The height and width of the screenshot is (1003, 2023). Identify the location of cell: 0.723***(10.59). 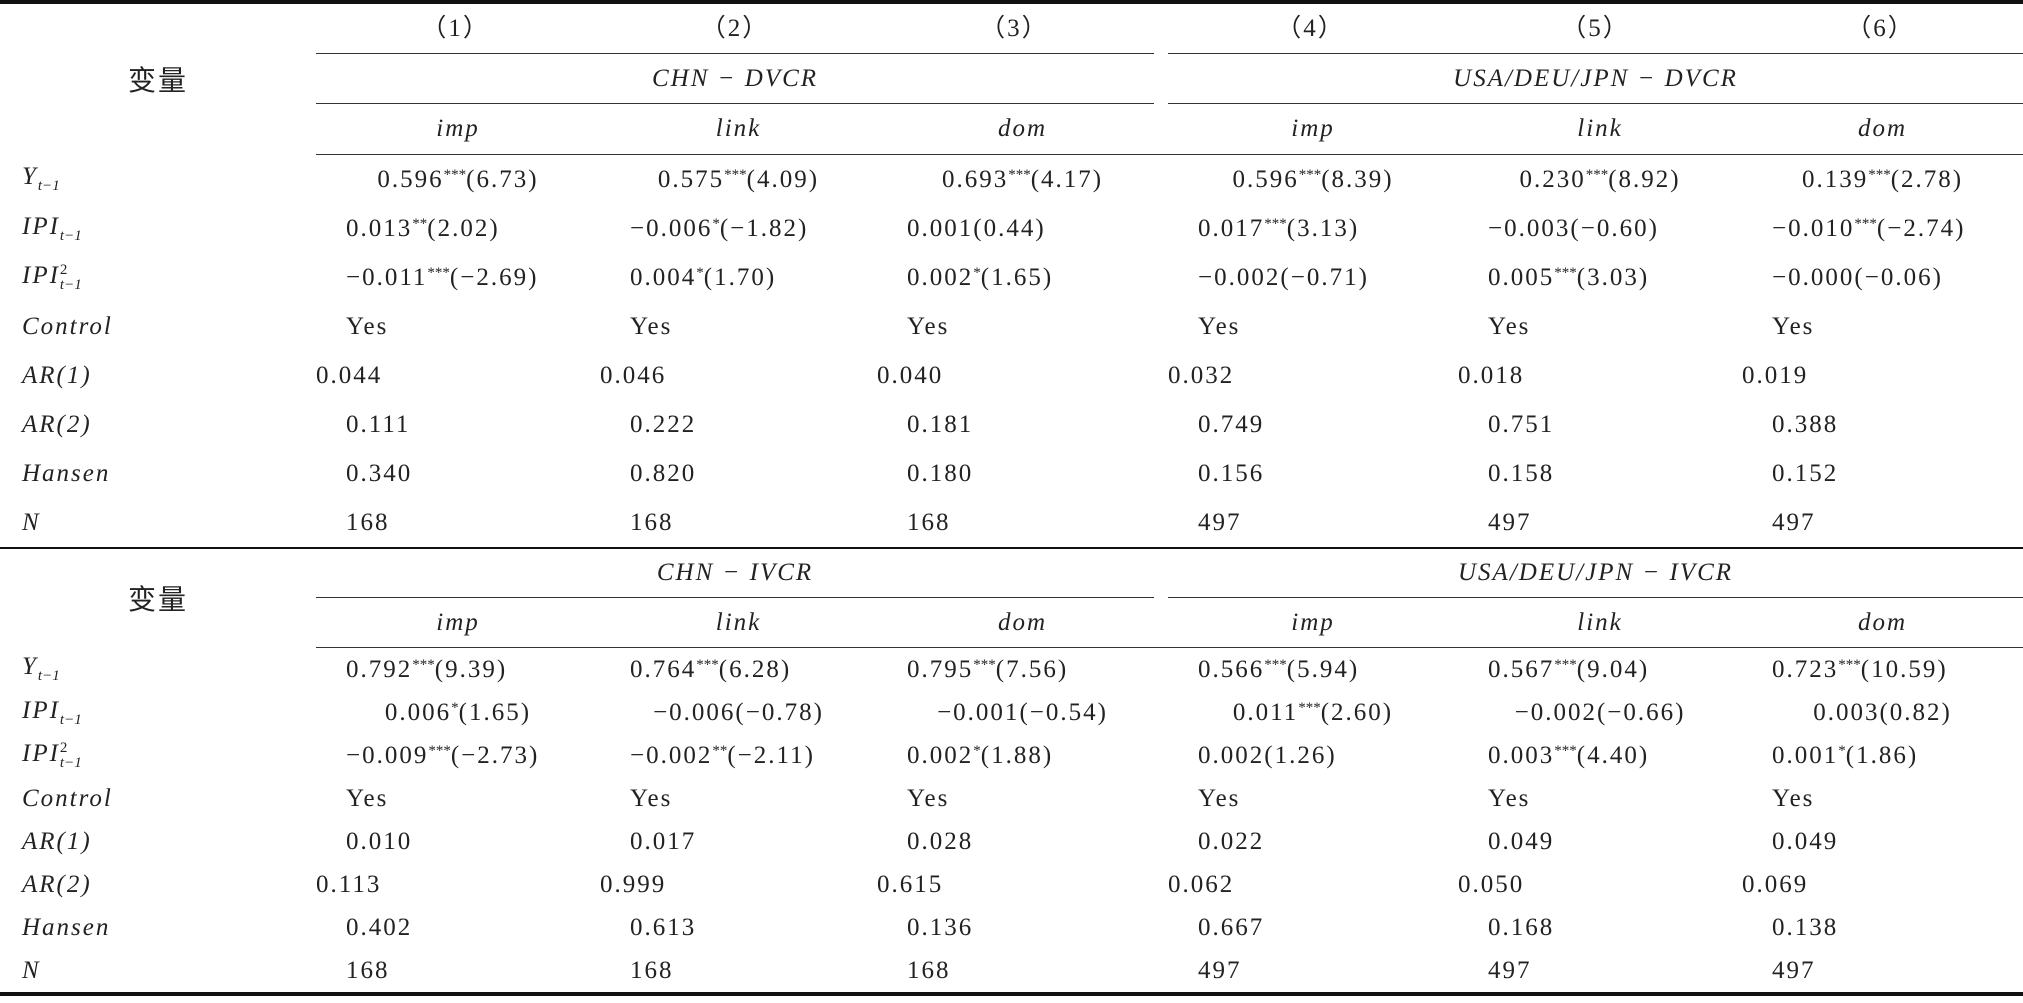
(1882, 670).